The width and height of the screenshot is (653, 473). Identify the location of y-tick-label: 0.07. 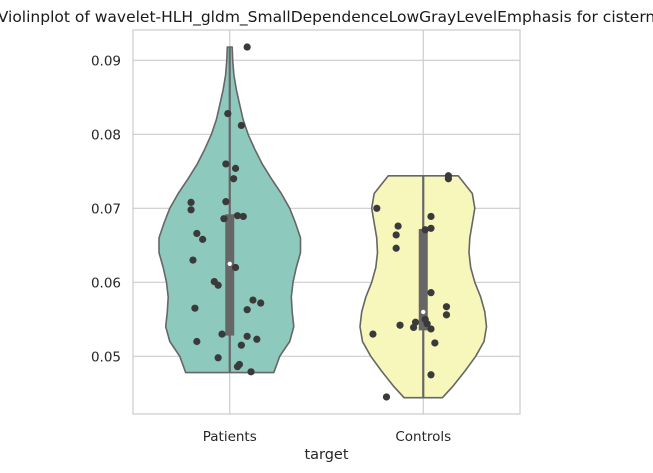
(106, 209).